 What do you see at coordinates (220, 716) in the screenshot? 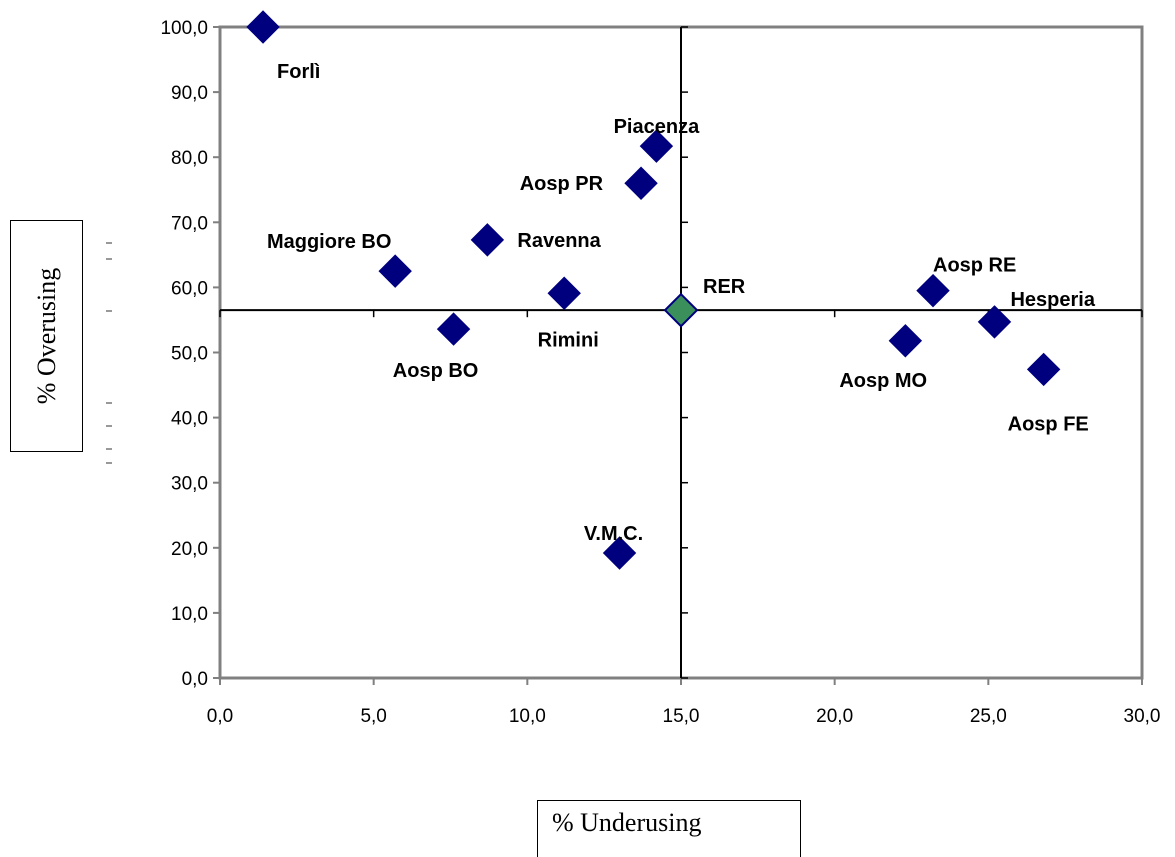
I see `x-tick-label: 0,0` at bounding box center [220, 716].